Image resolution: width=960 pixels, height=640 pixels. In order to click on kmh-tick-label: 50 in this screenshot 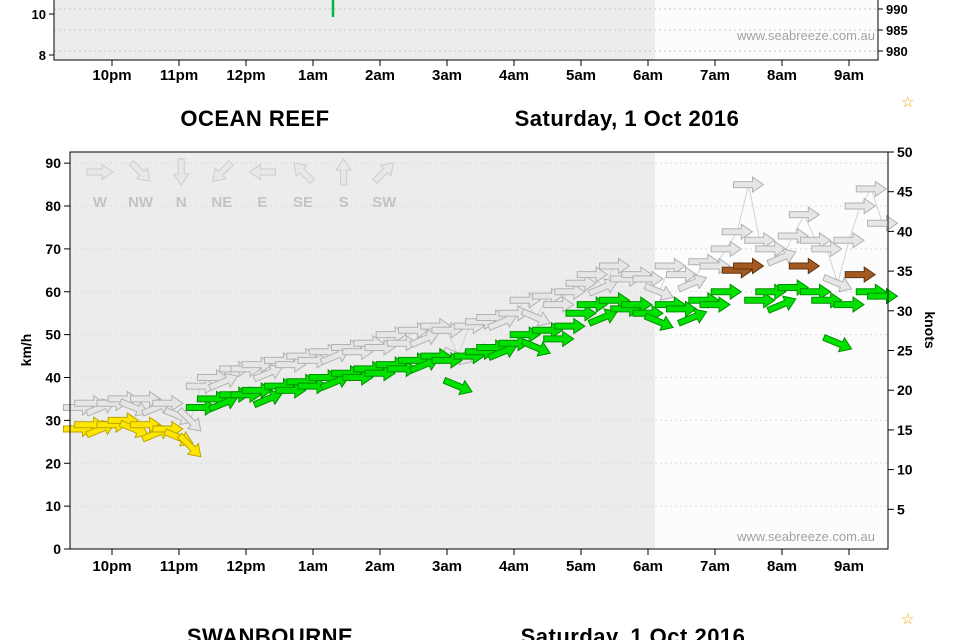, I will do `click(53, 335)`.